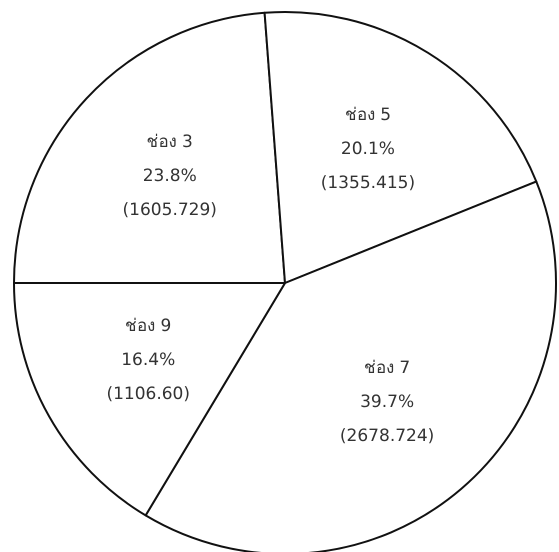  What do you see at coordinates (368, 115) in the screenshot?
I see `slice-label: ช่อง 5` at bounding box center [368, 115].